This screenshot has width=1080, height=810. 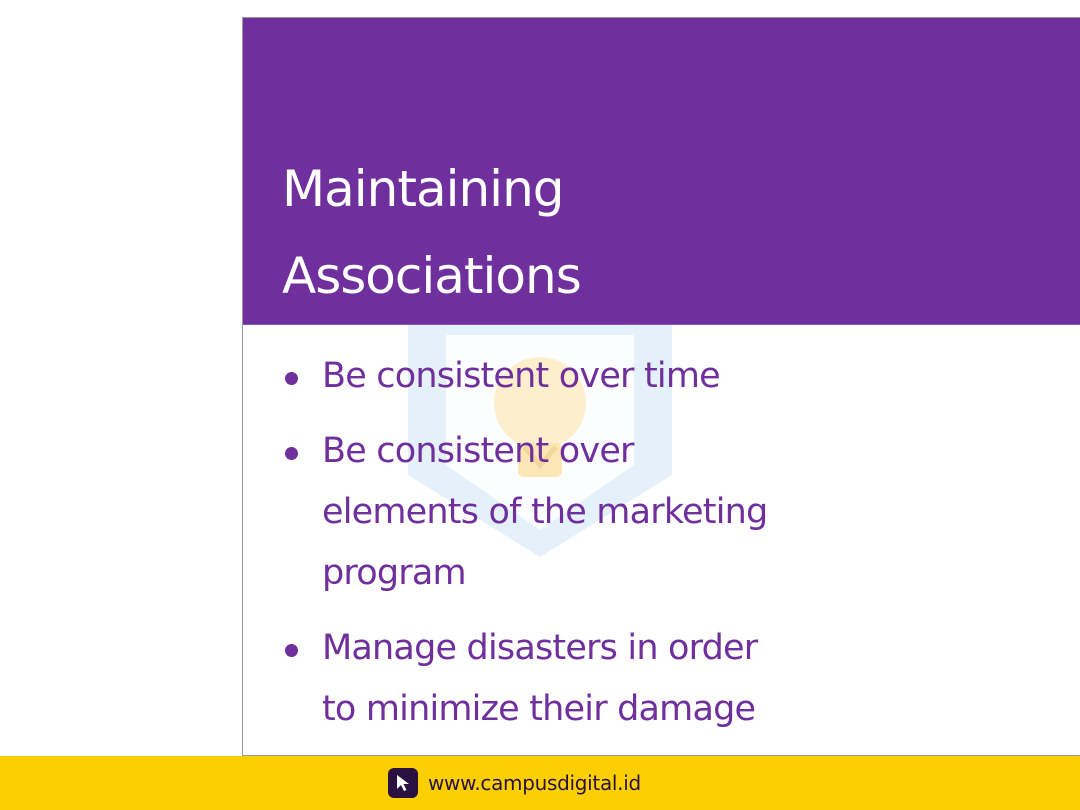 I want to click on cursor-icon, so click(x=403, y=783).